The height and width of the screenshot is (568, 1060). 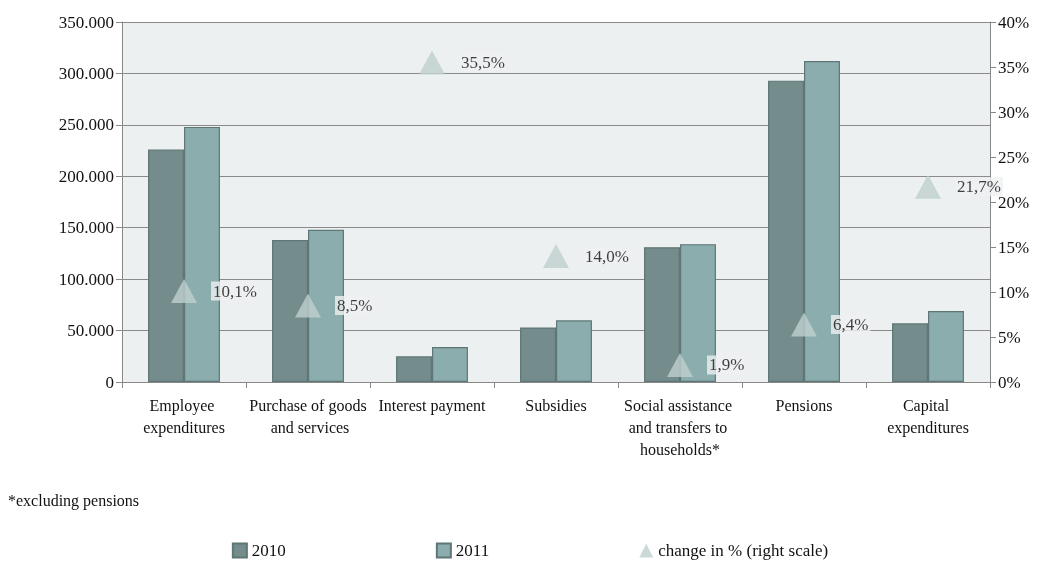 I want to click on y2-tick-label: 30%, so click(x=1014, y=112).